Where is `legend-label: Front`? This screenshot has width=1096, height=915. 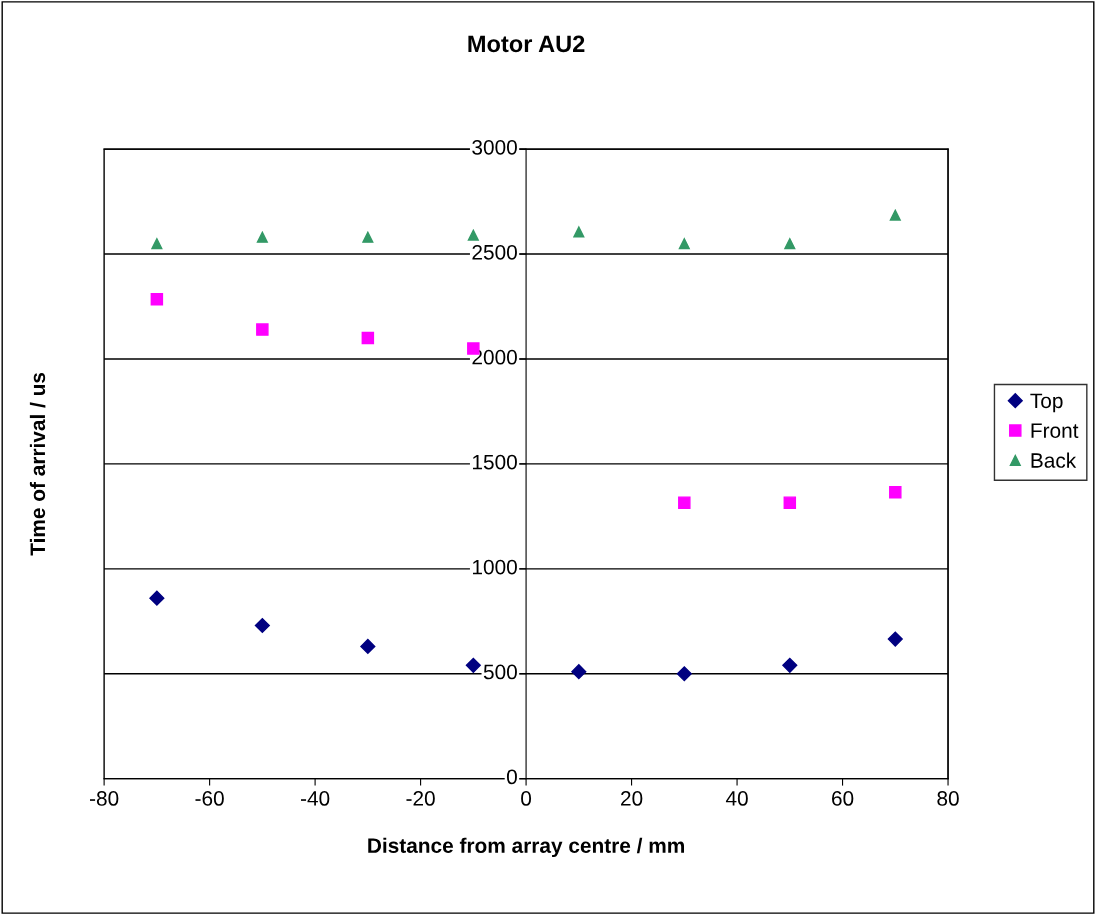
legend-label: Front is located at coordinates (1055, 431).